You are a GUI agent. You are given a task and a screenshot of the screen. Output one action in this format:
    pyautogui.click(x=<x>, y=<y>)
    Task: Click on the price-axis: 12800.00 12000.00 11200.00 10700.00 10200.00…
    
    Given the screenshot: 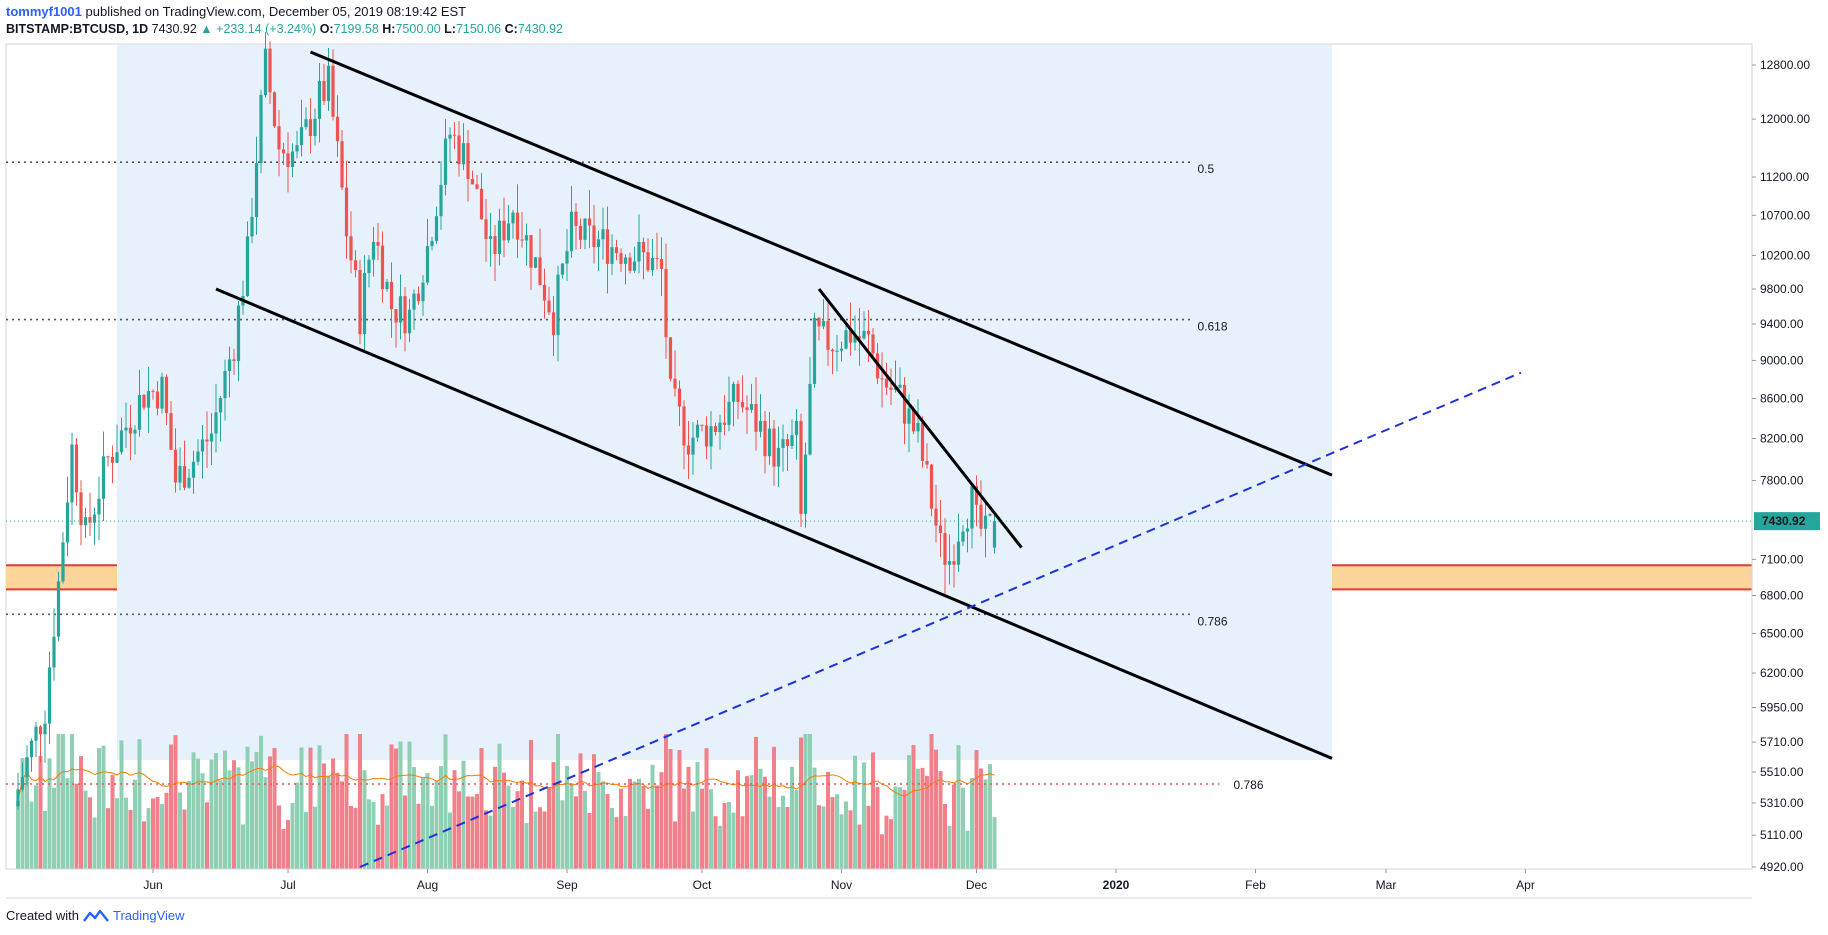 What is the action you would take?
    pyautogui.click(x=1785, y=459)
    